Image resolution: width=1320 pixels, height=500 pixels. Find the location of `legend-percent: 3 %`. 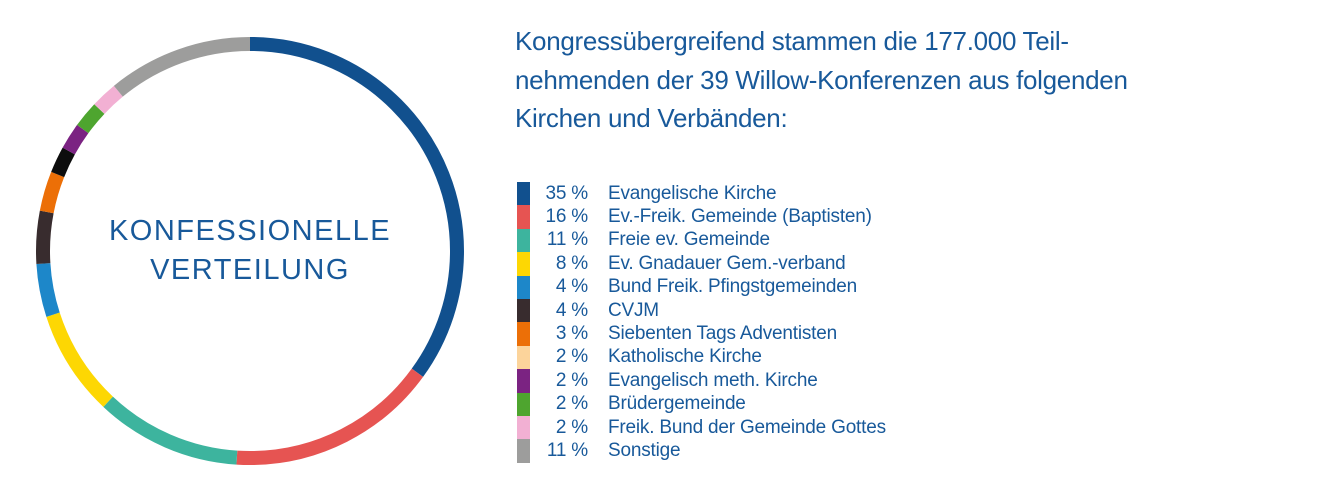

legend-percent: 3 % is located at coordinates (571, 334).